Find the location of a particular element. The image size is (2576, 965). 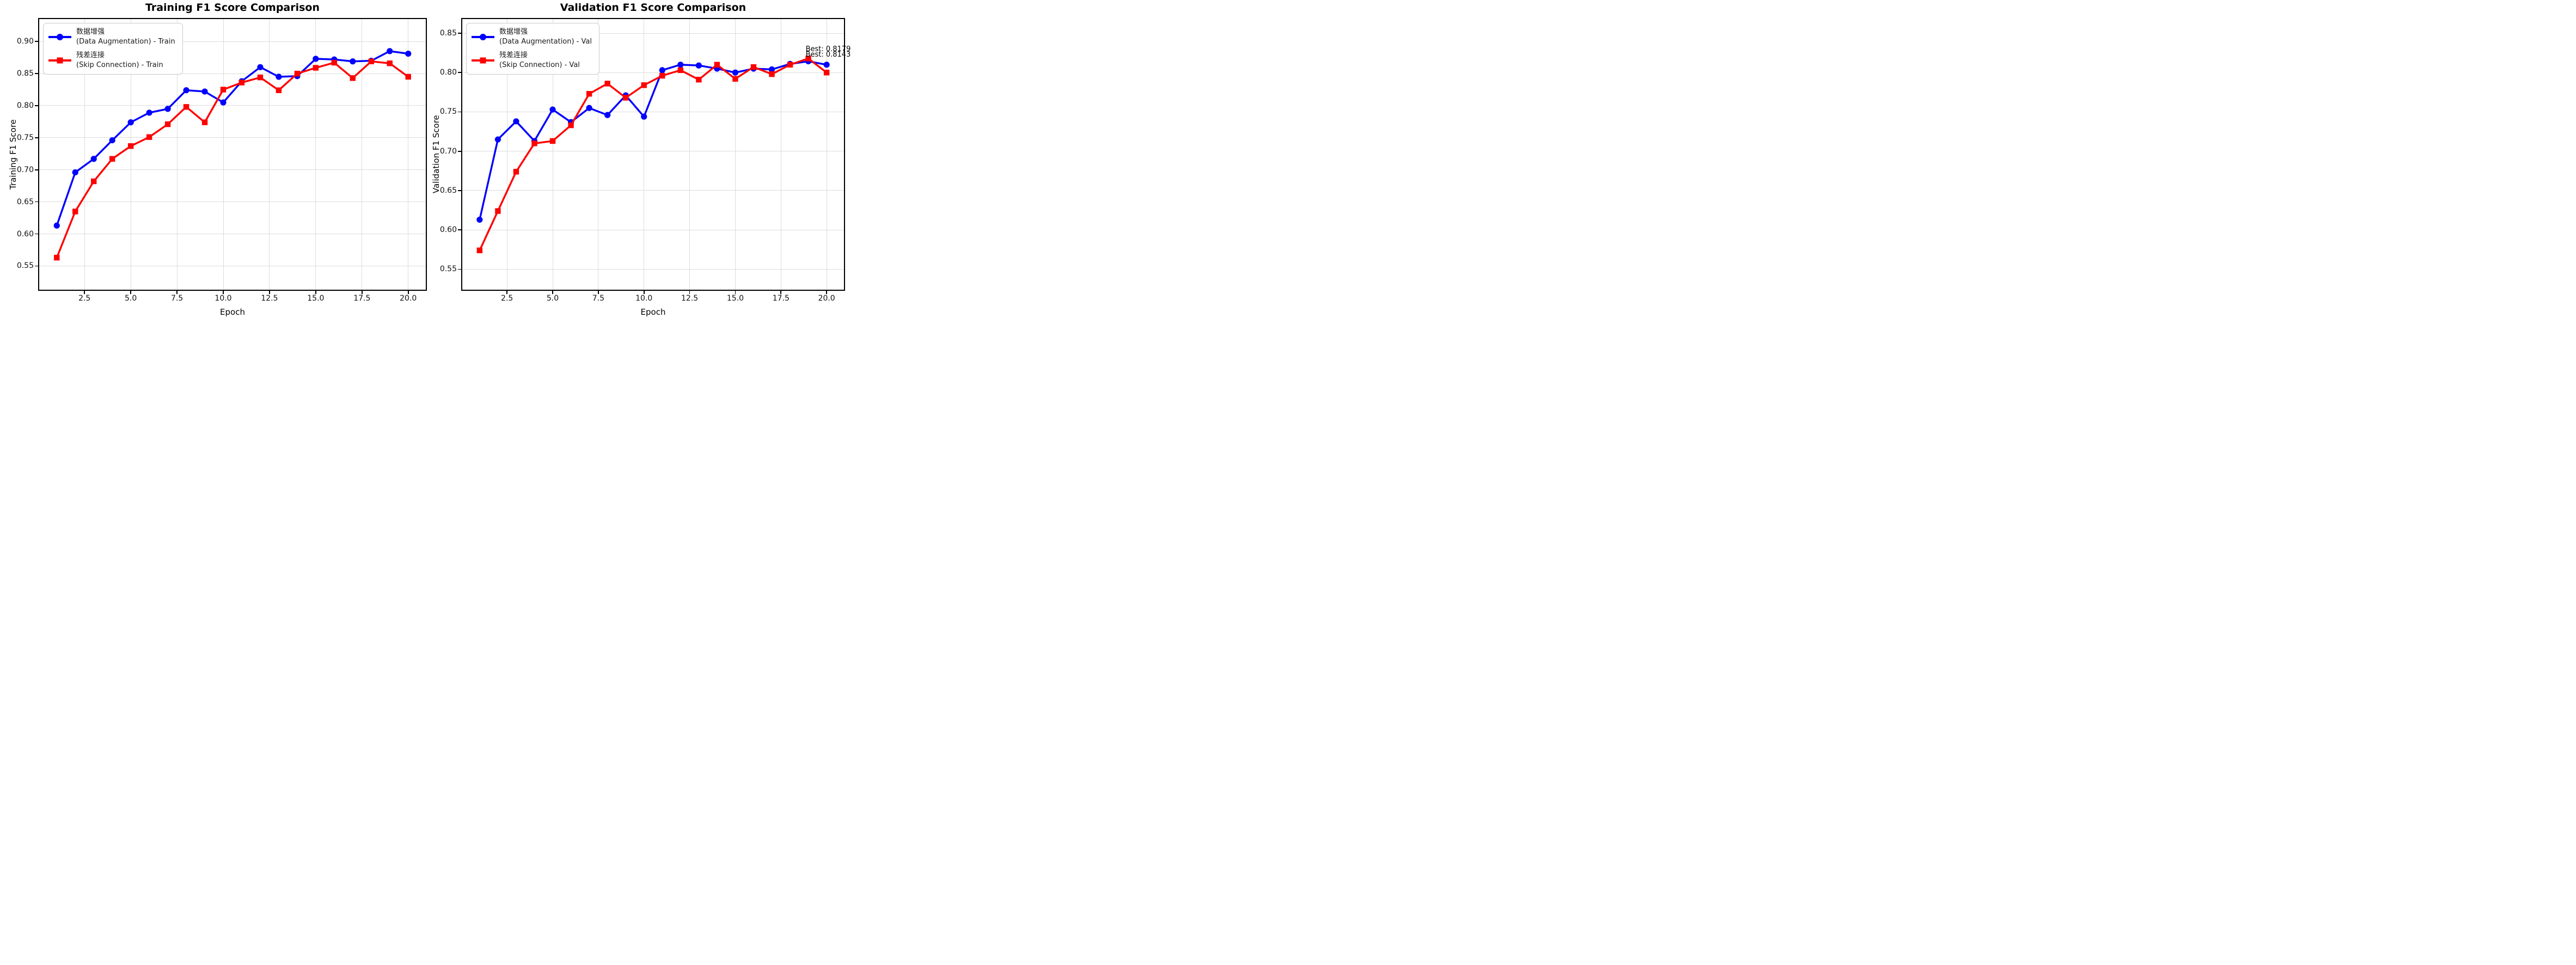

y-tick-label: 0.75 is located at coordinates (448, 112).